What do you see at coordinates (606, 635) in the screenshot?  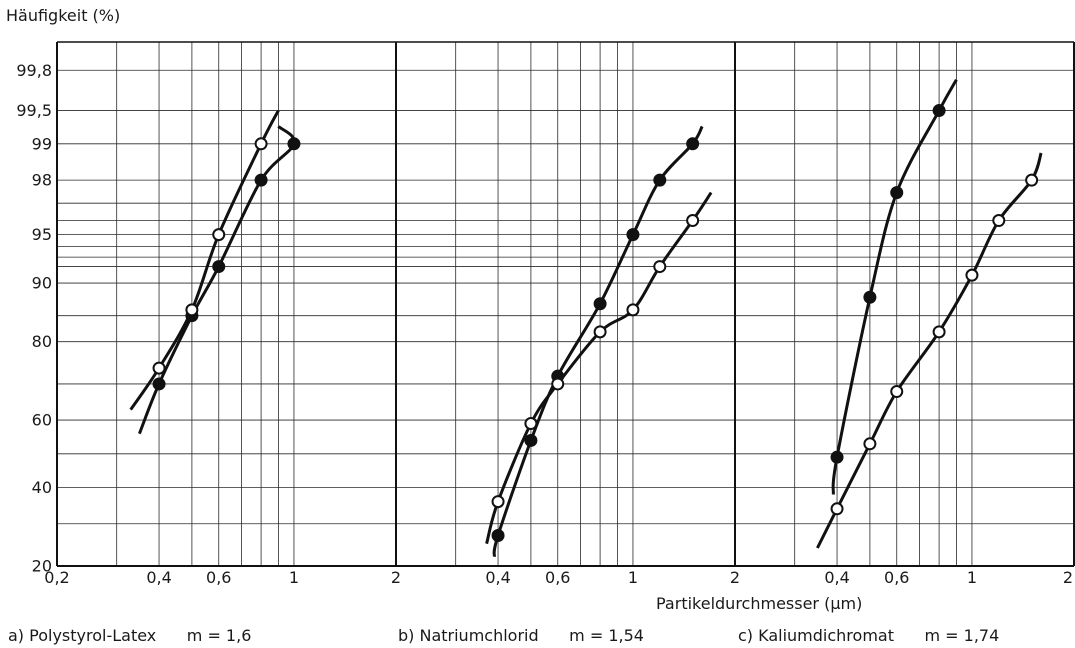 I see `caption-b-m: m = 1,54` at bounding box center [606, 635].